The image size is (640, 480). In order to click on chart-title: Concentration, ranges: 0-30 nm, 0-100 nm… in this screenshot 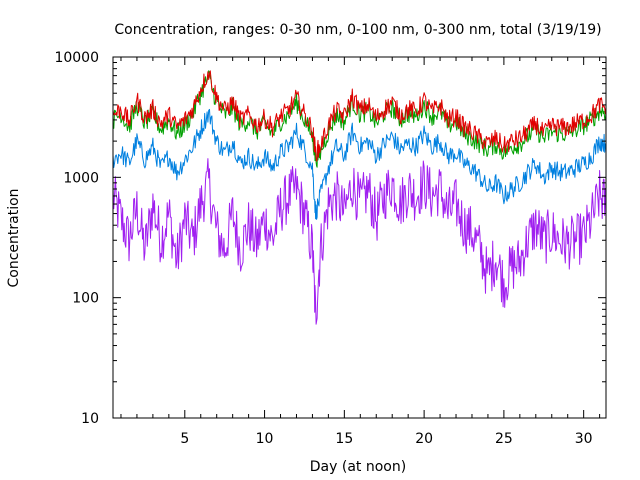, I will do `click(357, 30)`.